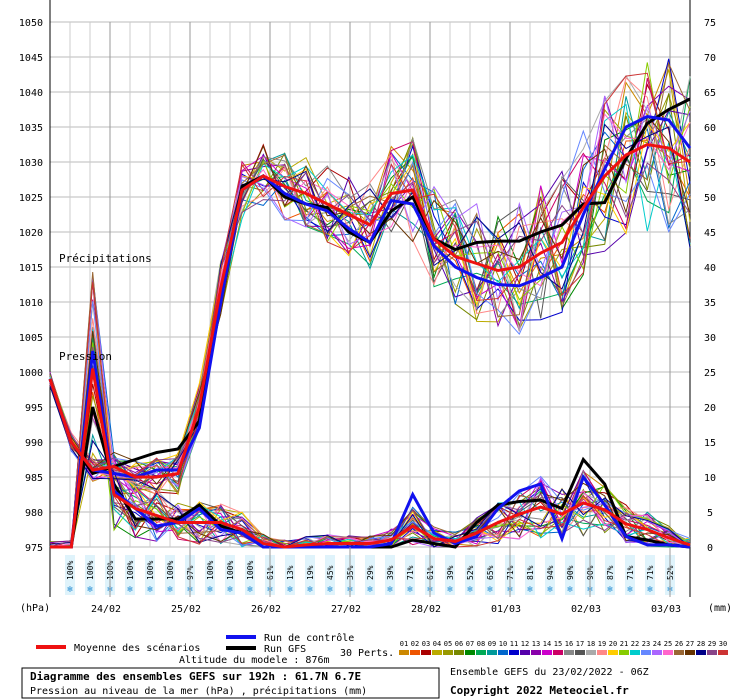 The image size is (740, 700). Describe the element at coordinates (31, 23) in the screenshot. I see `y-tick-label-left: 1050` at that location.